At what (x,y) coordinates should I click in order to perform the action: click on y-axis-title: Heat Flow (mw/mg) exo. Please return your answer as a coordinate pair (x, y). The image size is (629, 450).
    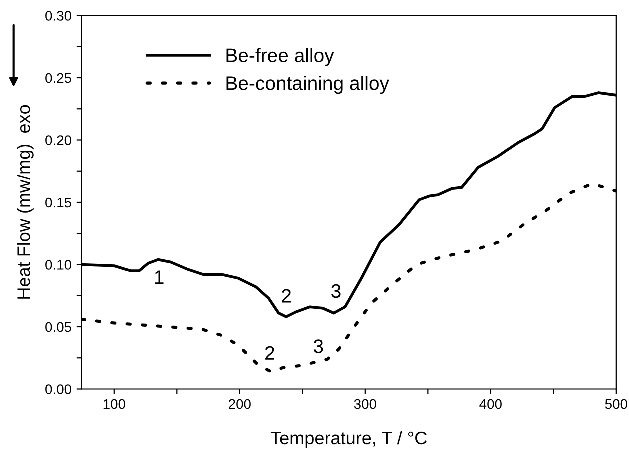
    Looking at the image, I should click on (25, 202).